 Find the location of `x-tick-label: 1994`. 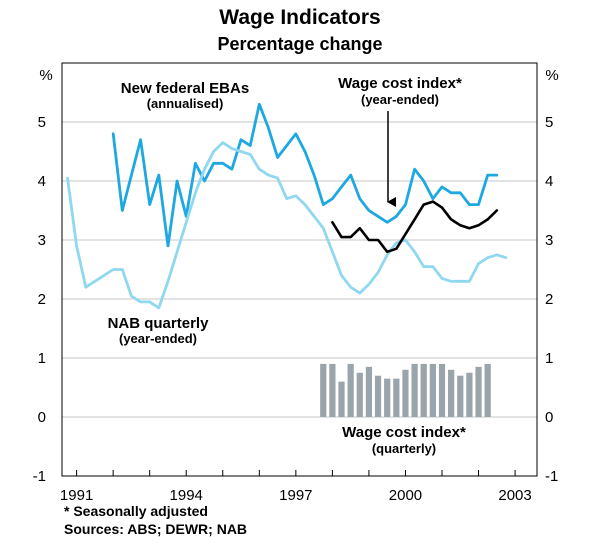

x-tick-label: 1994 is located at coordinates (186, 495).